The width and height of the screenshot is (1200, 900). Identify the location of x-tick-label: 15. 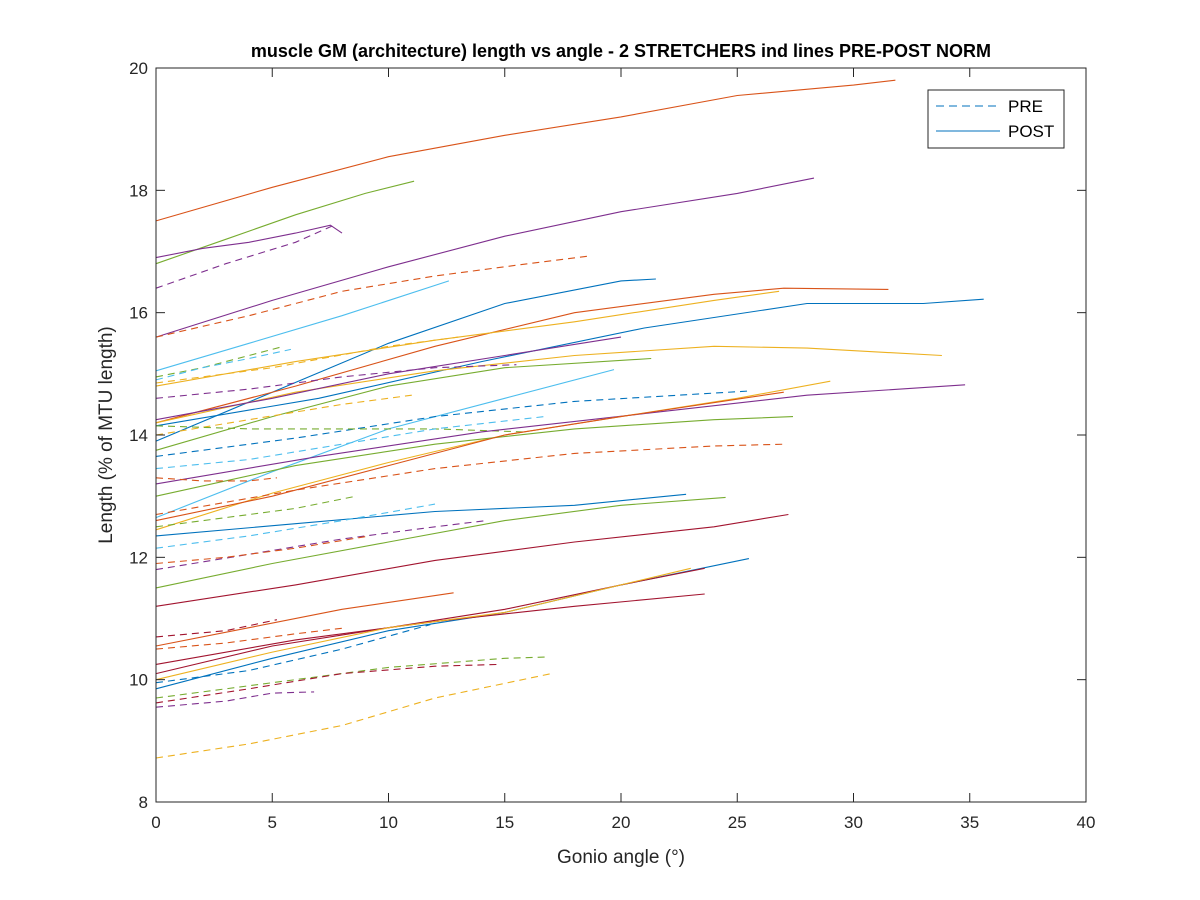
(504, 822).